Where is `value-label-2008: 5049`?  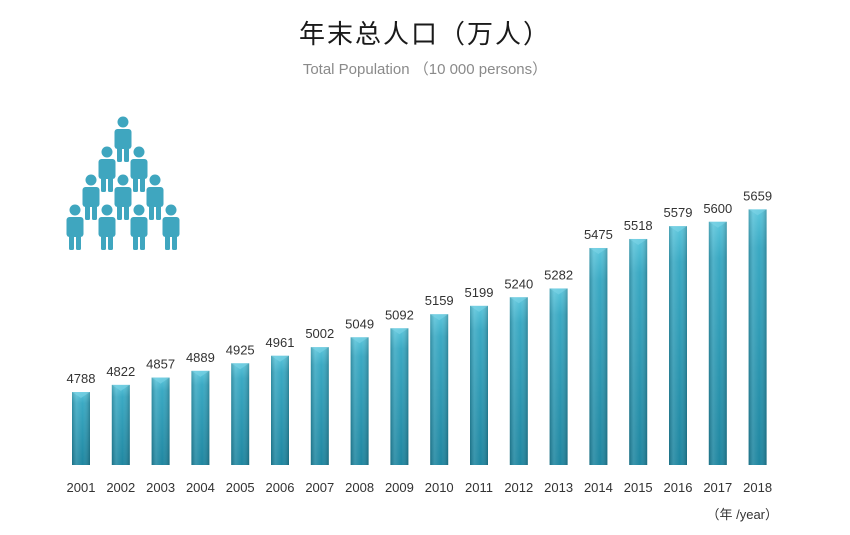
value-label-2008: 5049 is located at coordinates (359, 323).